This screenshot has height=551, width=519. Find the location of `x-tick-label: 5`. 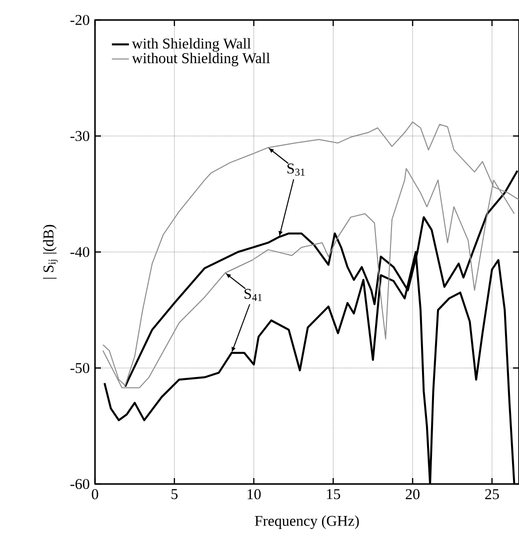

x-tick-label: 5 is located at coordinates (175, 494).